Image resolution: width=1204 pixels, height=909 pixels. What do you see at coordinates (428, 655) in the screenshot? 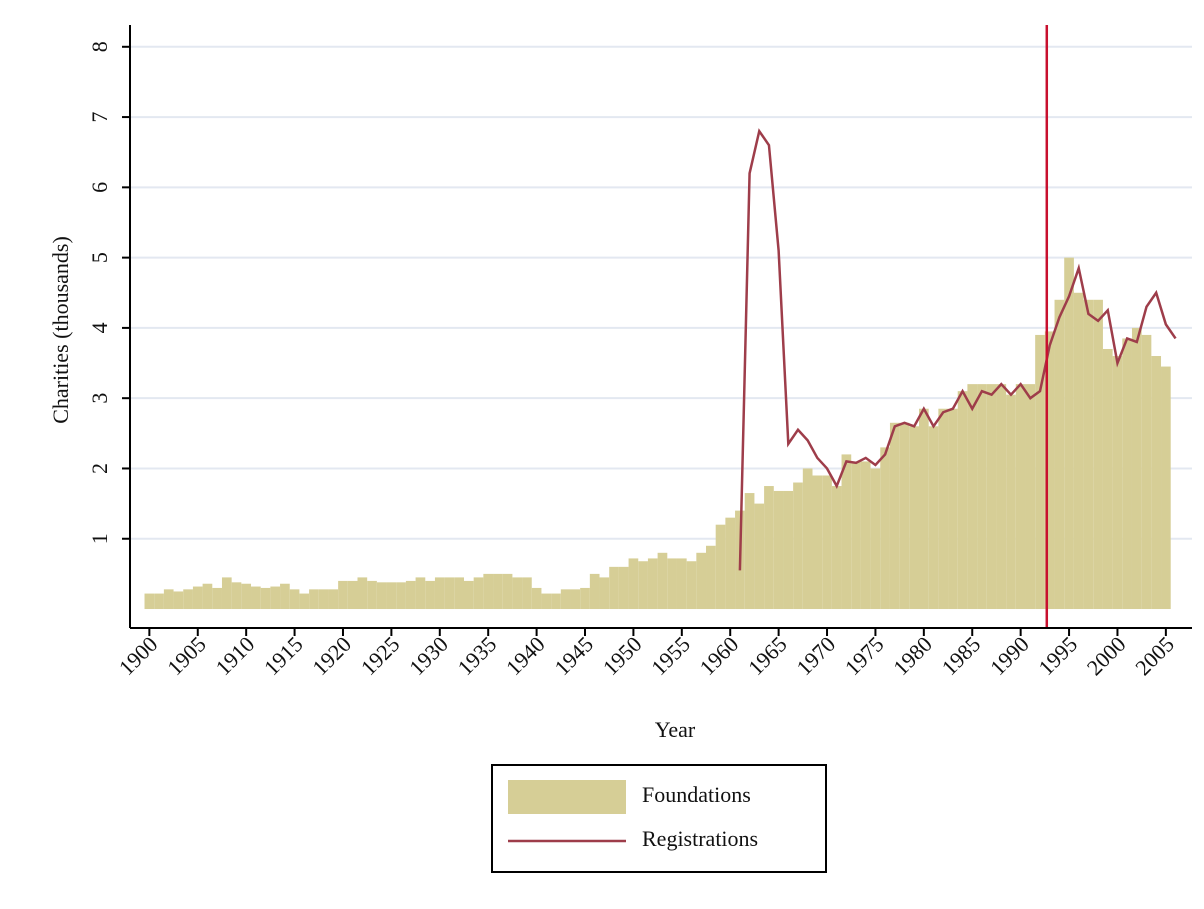
I see `x-tick-label: 1930` at bounding box center [428, 655].